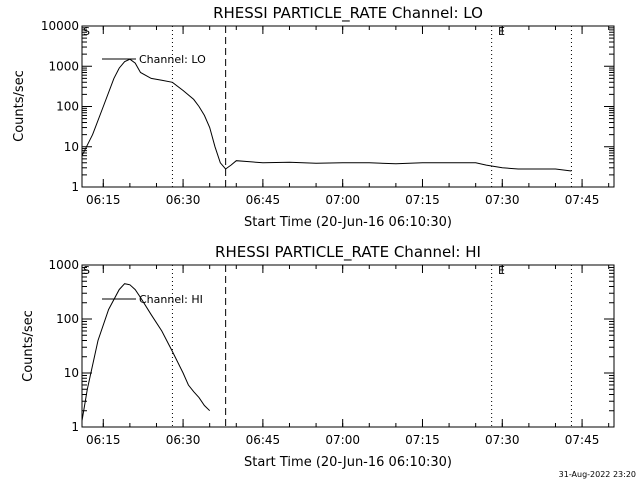 This screenshot has width=640, height=480. Describe the element at coordinates (60, 26) in the screenshot. I see `lo-y-tick-label: 10000` at that location.